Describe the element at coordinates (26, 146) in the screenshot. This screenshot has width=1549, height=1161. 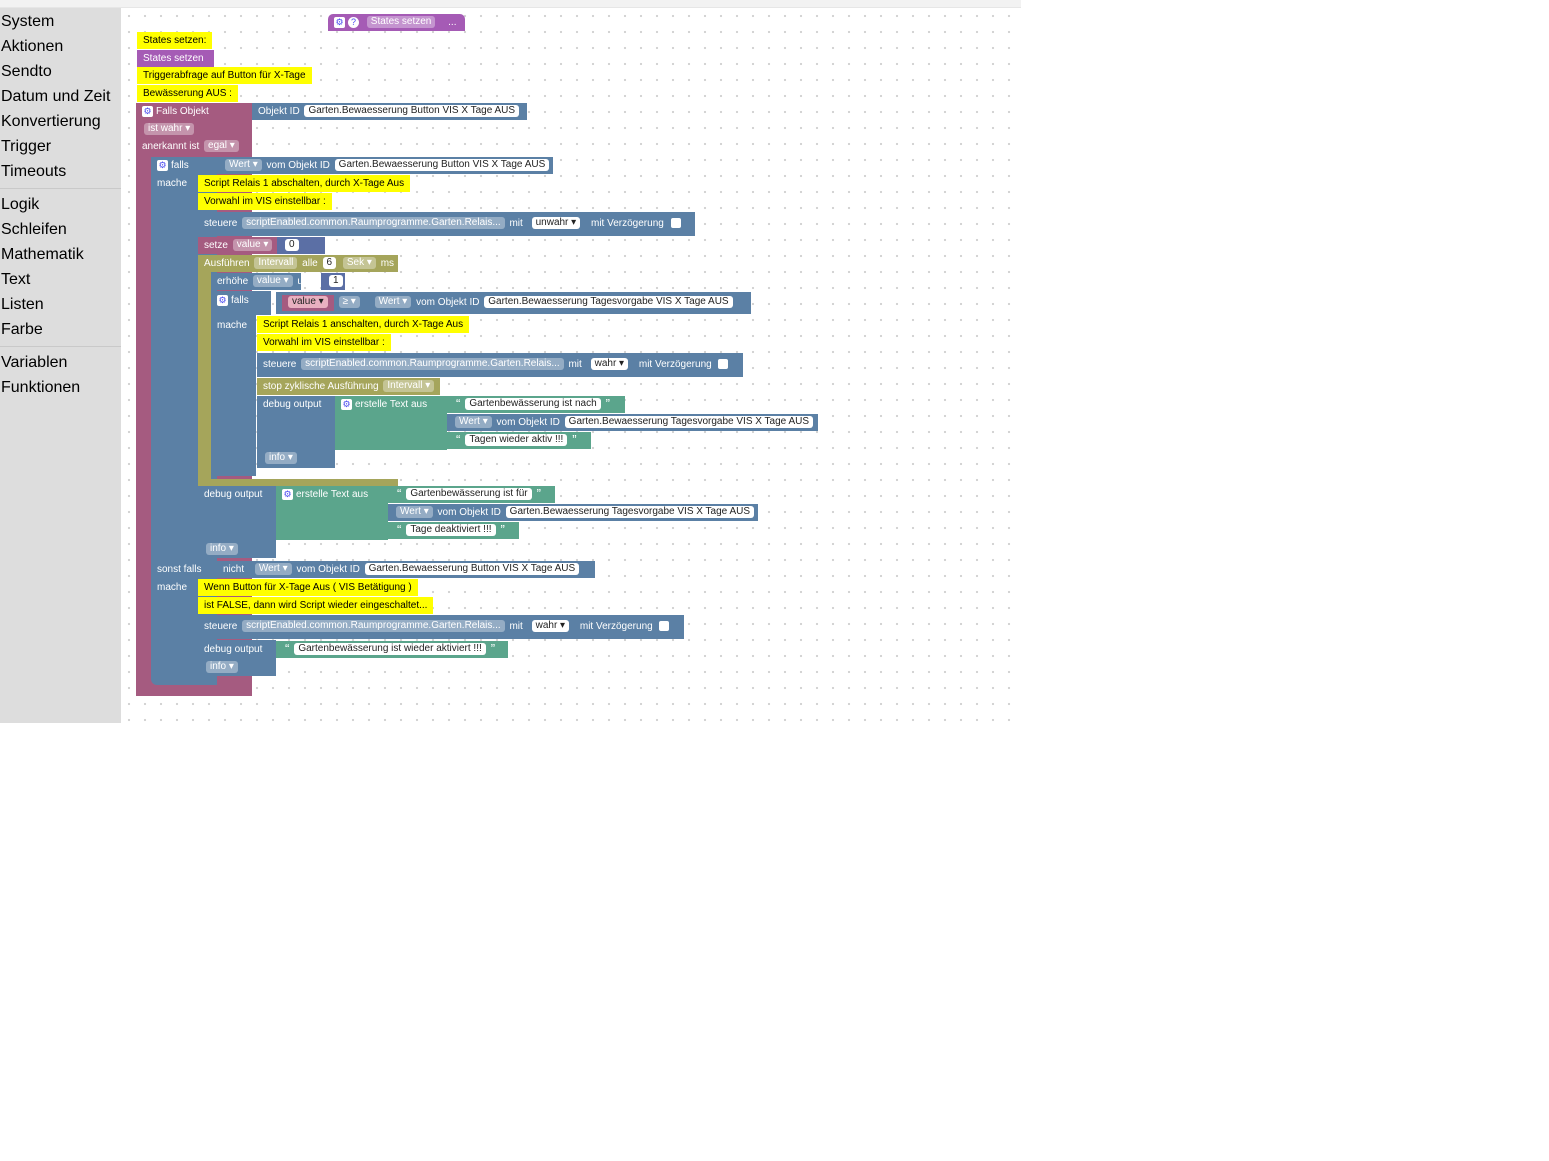
I see `category-trigger: Trigger` at that location.